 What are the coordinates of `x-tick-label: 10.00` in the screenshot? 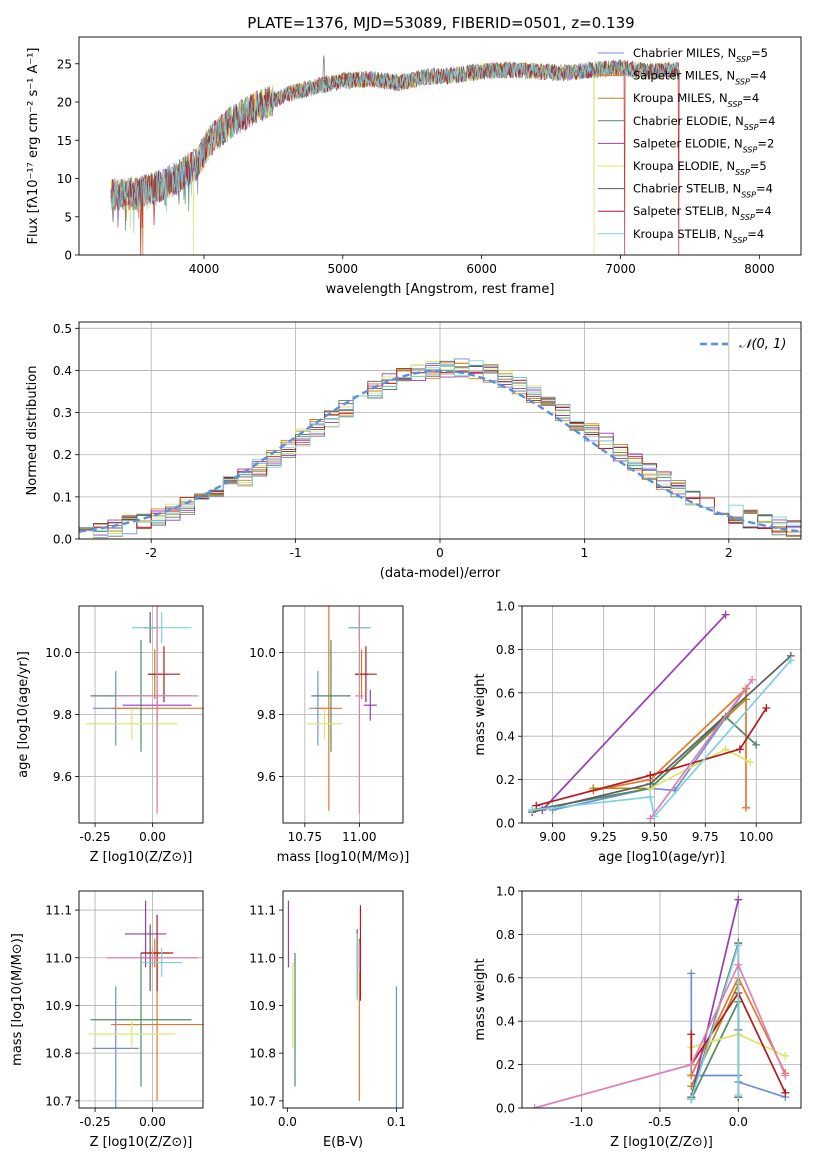 It's located at (756, 837).